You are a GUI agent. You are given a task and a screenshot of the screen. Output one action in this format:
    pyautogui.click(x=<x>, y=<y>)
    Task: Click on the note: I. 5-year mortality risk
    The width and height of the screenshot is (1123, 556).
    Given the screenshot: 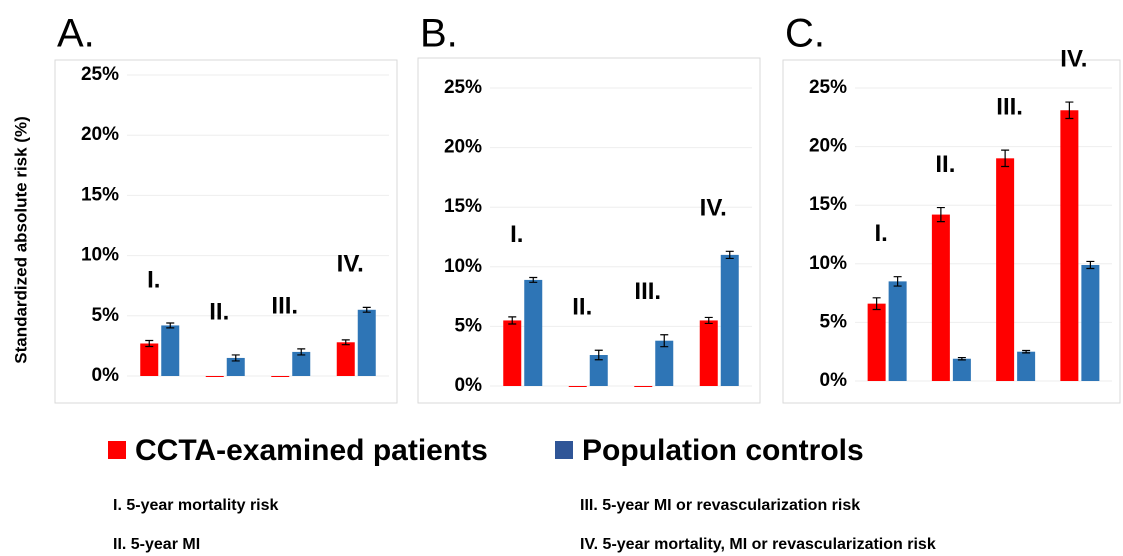 What is the action you would take?
    pyautogui.click(x=196, y=505)
    